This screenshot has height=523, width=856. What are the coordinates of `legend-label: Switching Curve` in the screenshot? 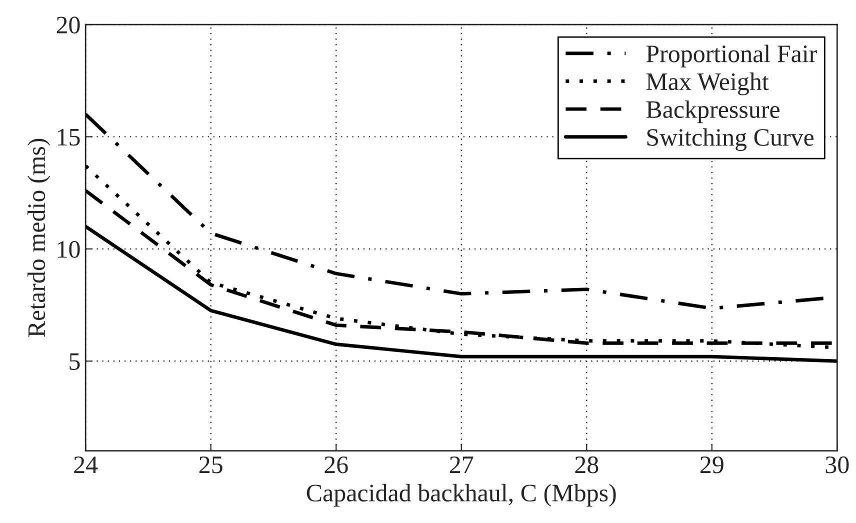 It's located at (730, 140).